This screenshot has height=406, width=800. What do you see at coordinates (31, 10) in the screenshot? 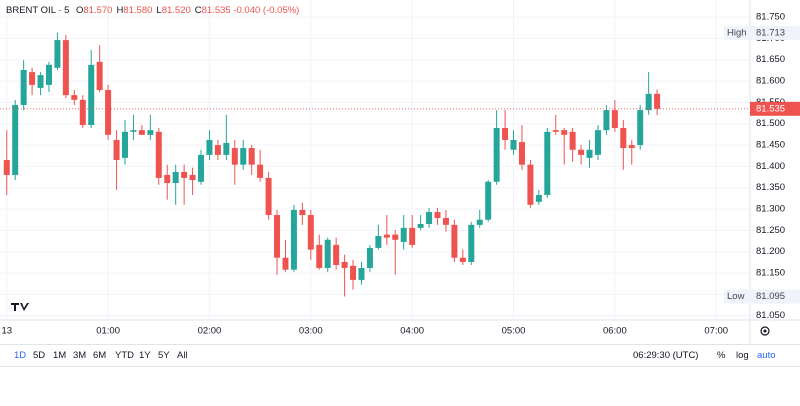
I see `symbol: BRENT OIL` at bounding box center [31, 10].